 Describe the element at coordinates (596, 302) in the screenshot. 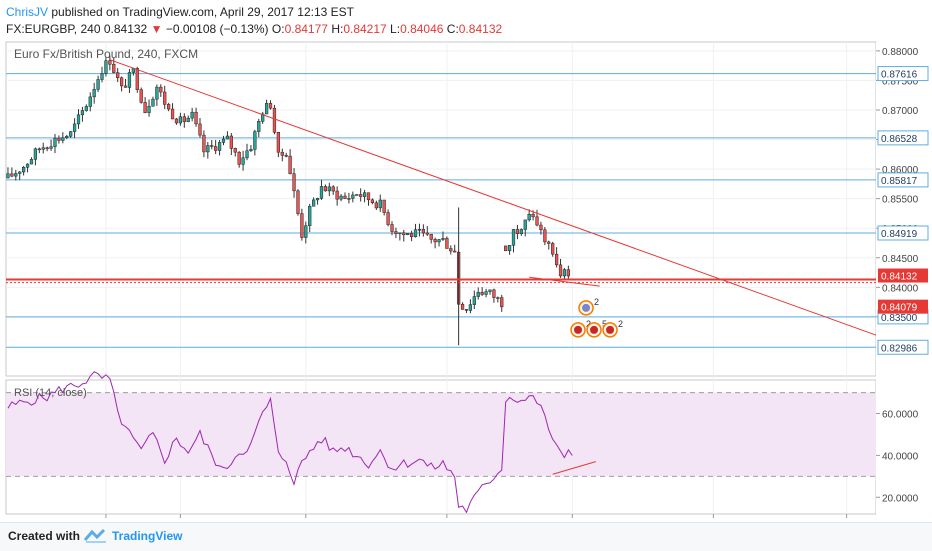

I see `event-badge-count: 2` at that location.